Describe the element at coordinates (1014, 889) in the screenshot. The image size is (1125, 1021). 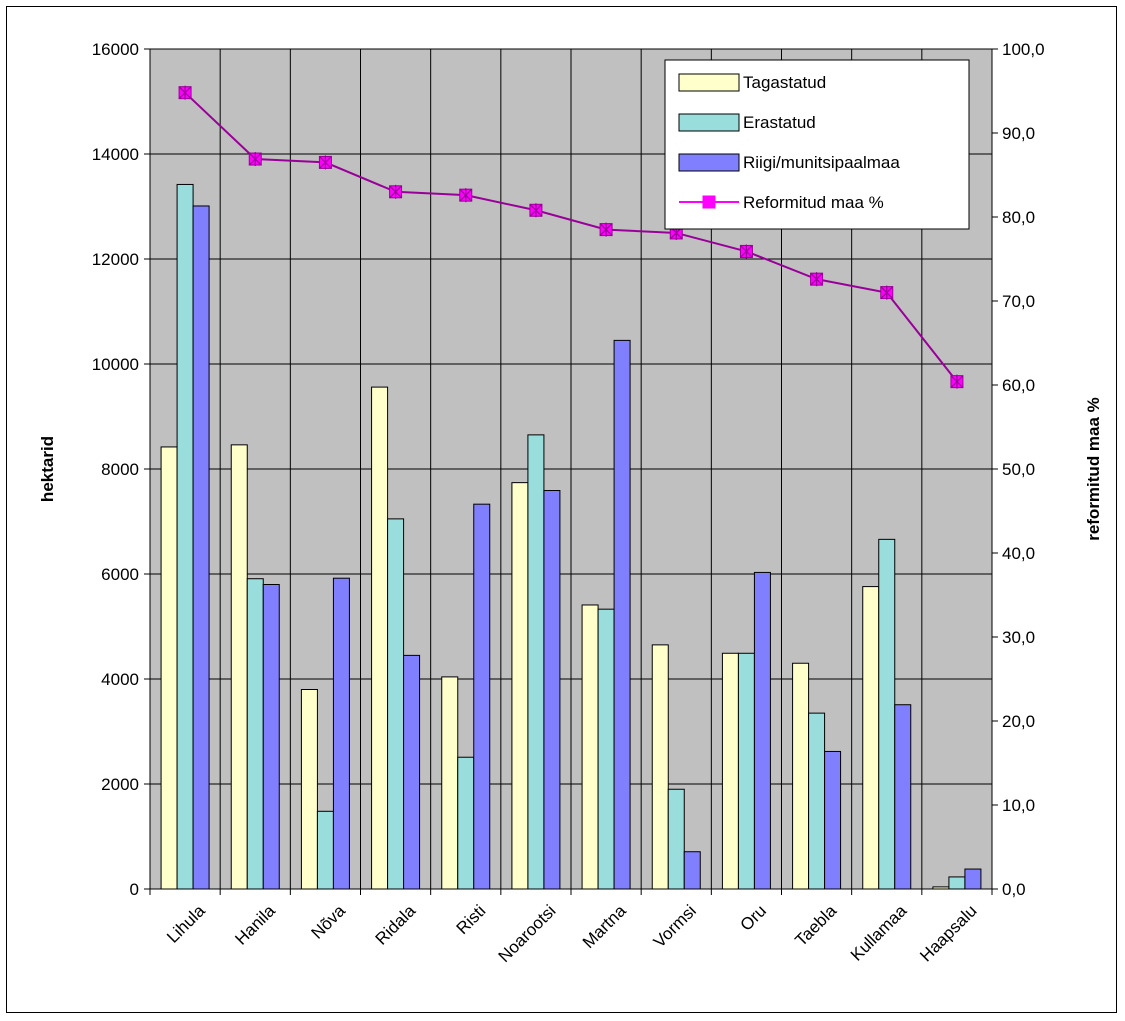
I see `y2-tick-label: 0,0` at that location.